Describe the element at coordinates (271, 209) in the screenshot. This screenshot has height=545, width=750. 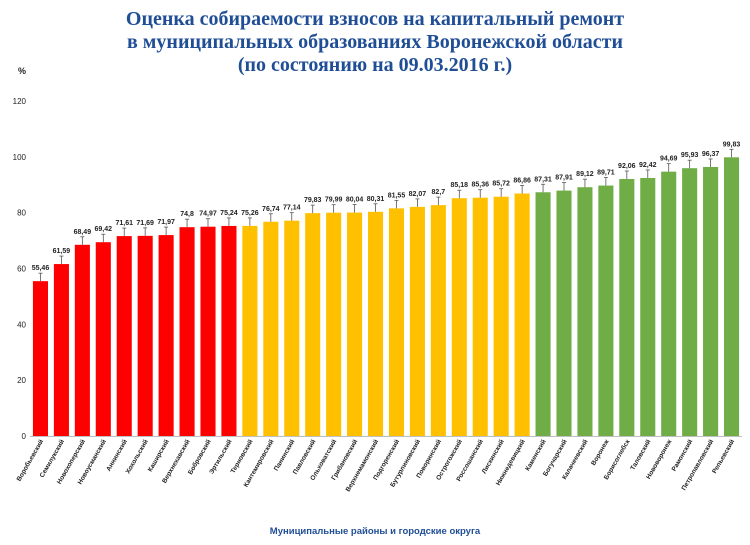
I see `data-label: 76,74` at that location.